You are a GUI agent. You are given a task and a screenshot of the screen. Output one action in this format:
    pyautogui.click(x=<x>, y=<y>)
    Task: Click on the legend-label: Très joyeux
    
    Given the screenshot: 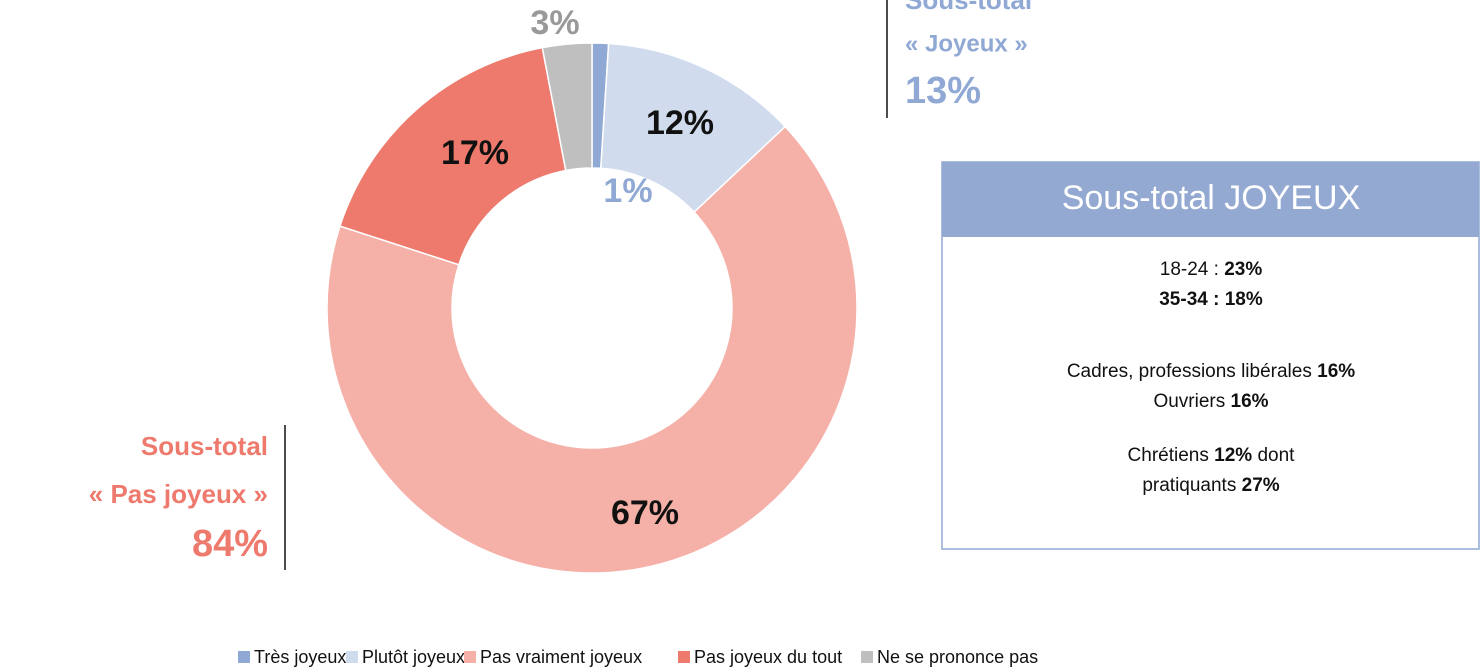 What is the action you would take?
    pyautogui.click(x=300, y=657)
    